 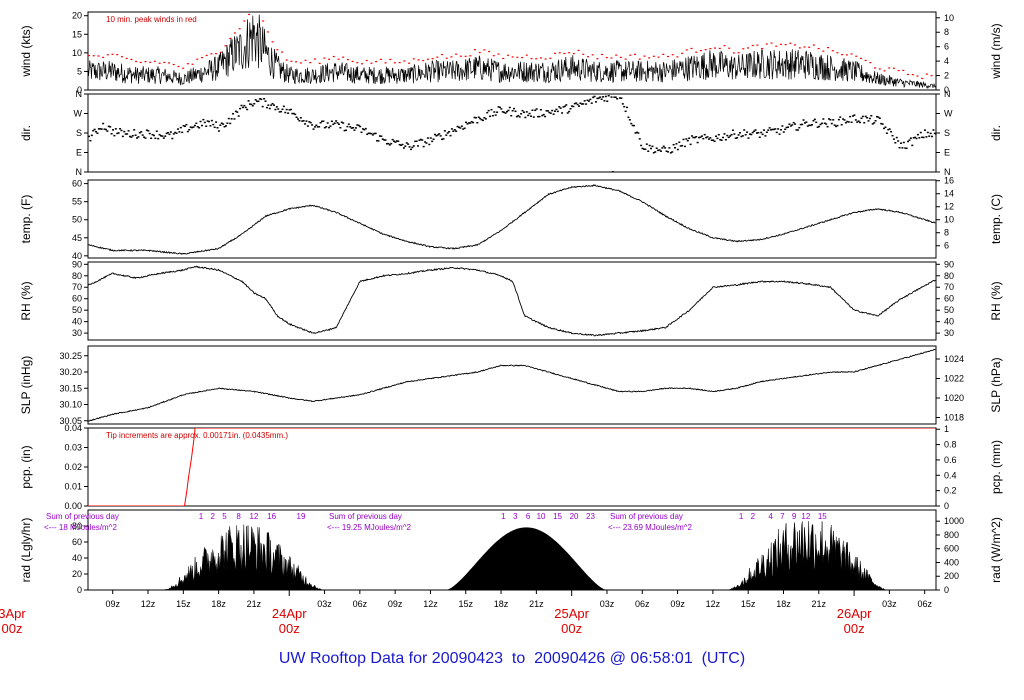 What do you see at coordinates (80, 527) in the screenshot?
I see `daily-sum-value: <--- 18 MJoules/m^2` at bounding box center [80, 527].